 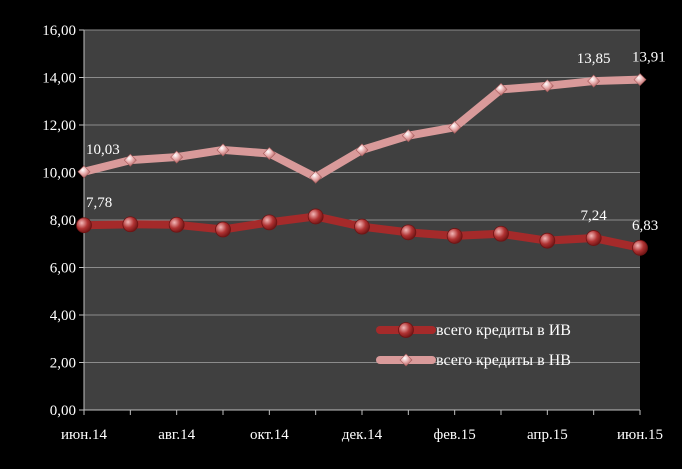 I want to click on y-tick-label: 8,00, so click(x=63, y=221).